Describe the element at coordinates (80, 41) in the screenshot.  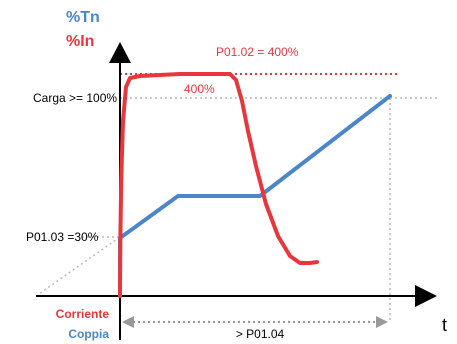
I see `y-label-current: %In` at that location.